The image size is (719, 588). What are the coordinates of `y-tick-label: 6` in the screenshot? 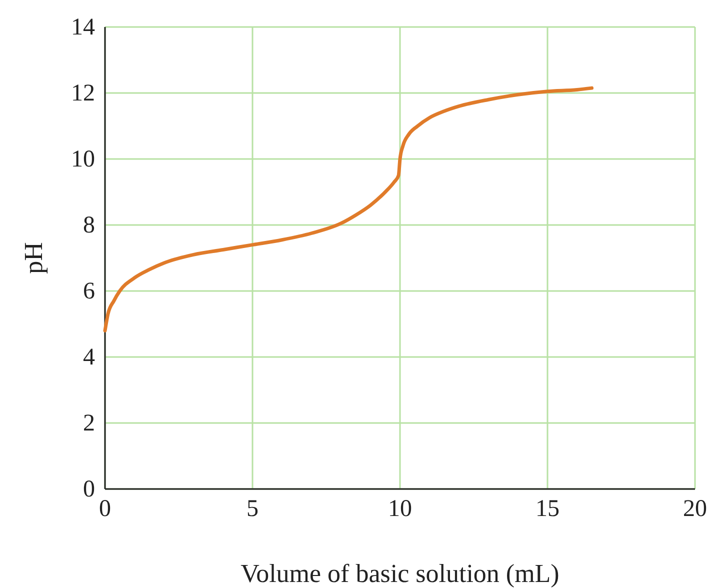 It's located at (89, 291).